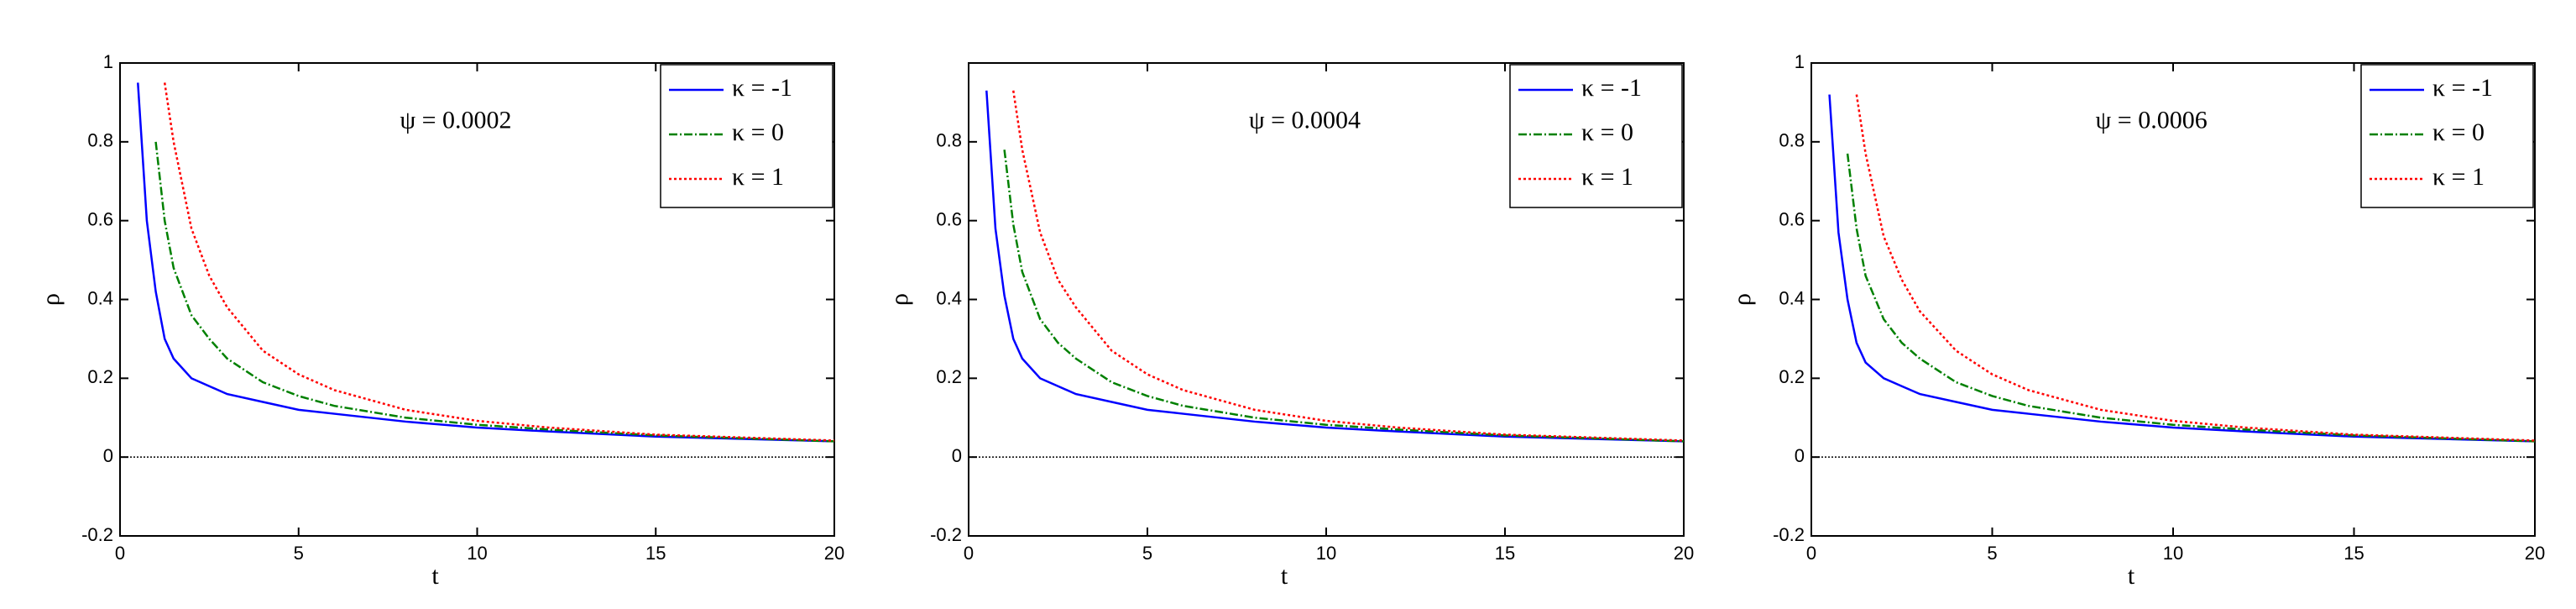 The image size is (2576, 609). I want to click on annotation: ψ = 0.0004, so click(1305, 120).